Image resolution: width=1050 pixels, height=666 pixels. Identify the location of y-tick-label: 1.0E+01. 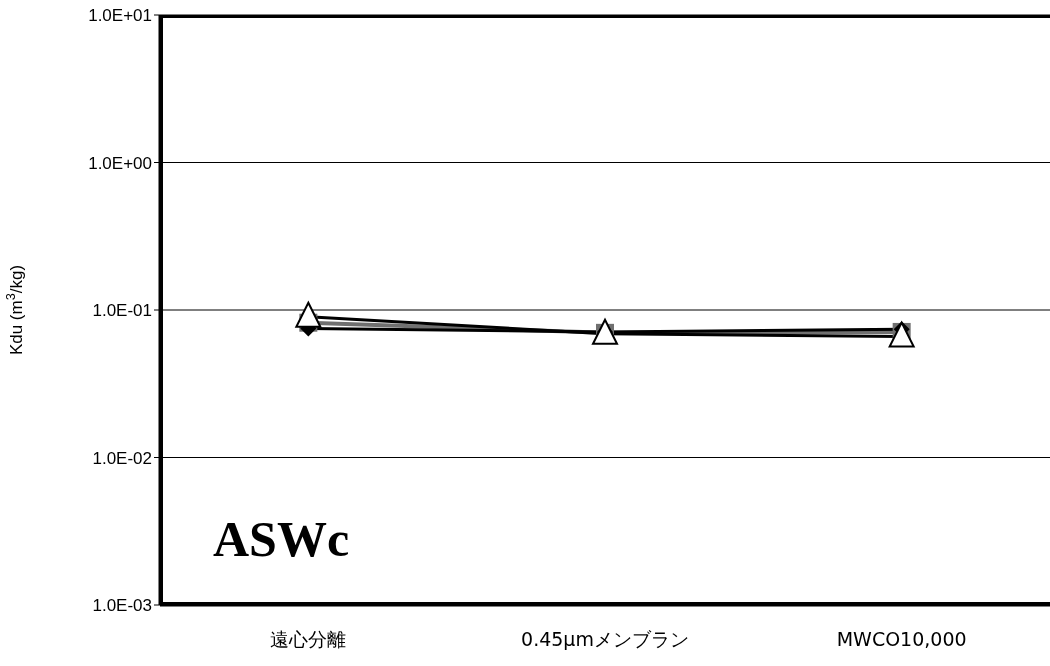
(120, 16).